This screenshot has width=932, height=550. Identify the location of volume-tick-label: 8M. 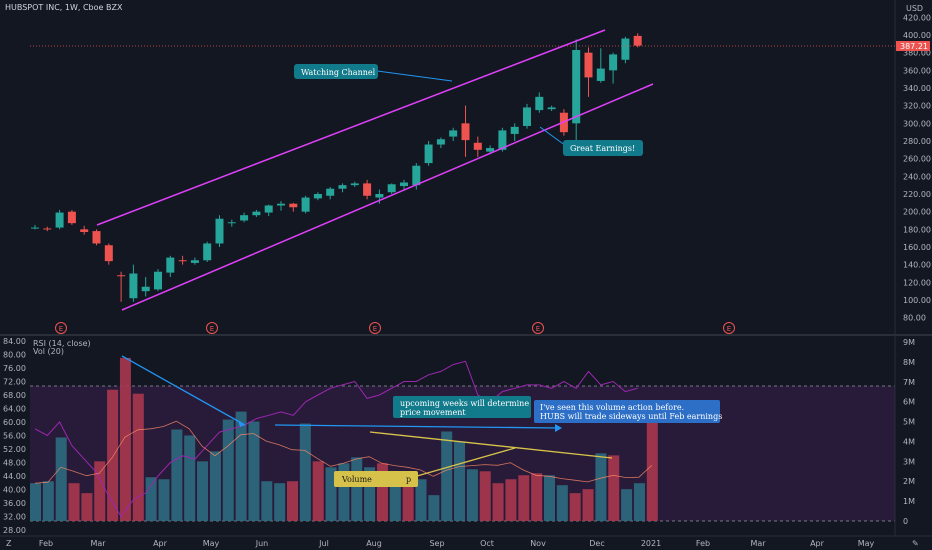
(909, 362).